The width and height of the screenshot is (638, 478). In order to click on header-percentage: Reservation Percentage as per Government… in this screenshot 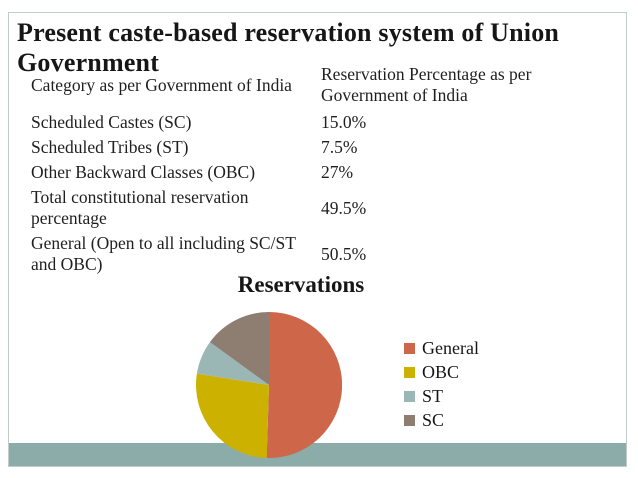, I will do `click(426, 84)`.